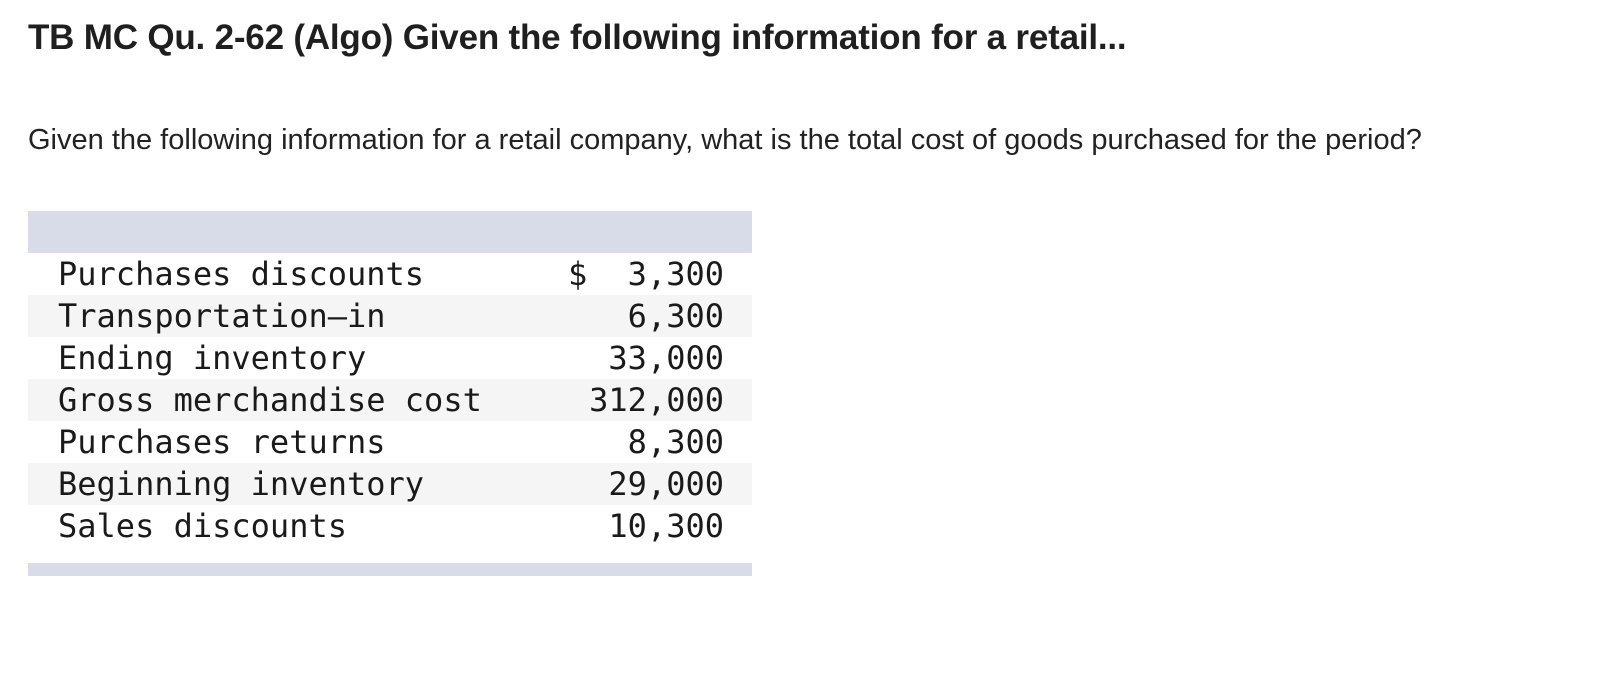 The height and width of the screenshot is (674, 1618). I want to click on row-label: Beginning inventory, so click(241, 484).